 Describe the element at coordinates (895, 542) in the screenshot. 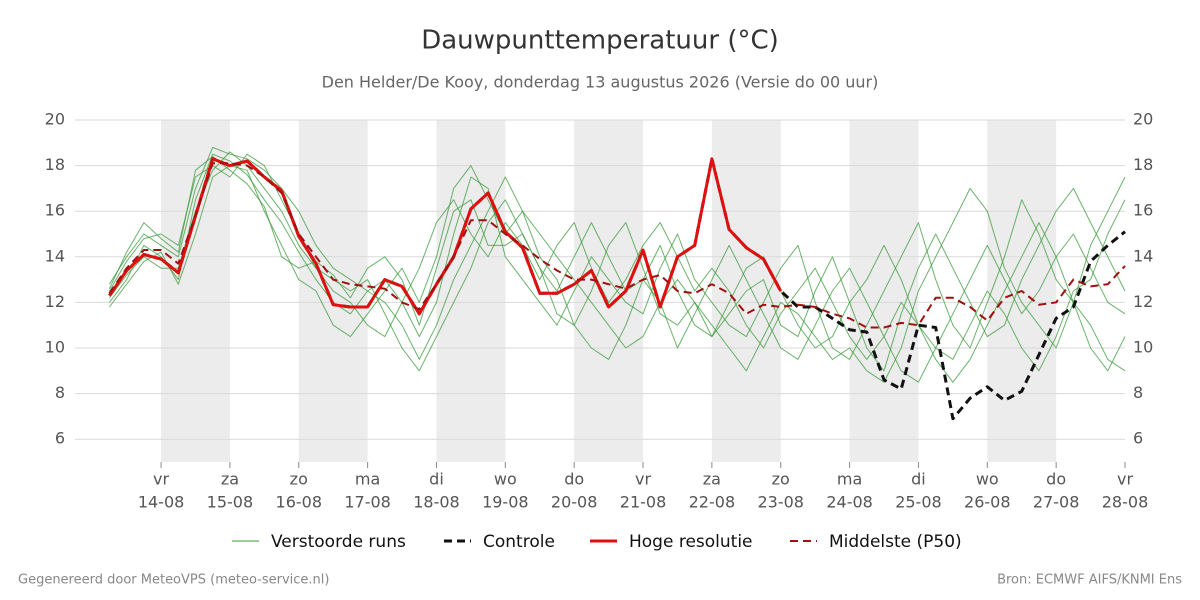

I see `legend-label: Middelste (P50)` at that location.